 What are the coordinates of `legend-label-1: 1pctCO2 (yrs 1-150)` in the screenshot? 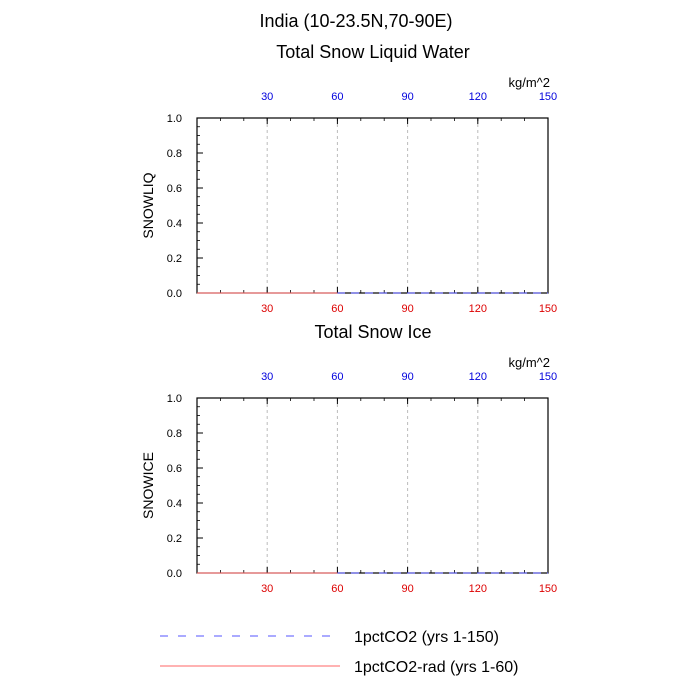 It's located at (426, 637).